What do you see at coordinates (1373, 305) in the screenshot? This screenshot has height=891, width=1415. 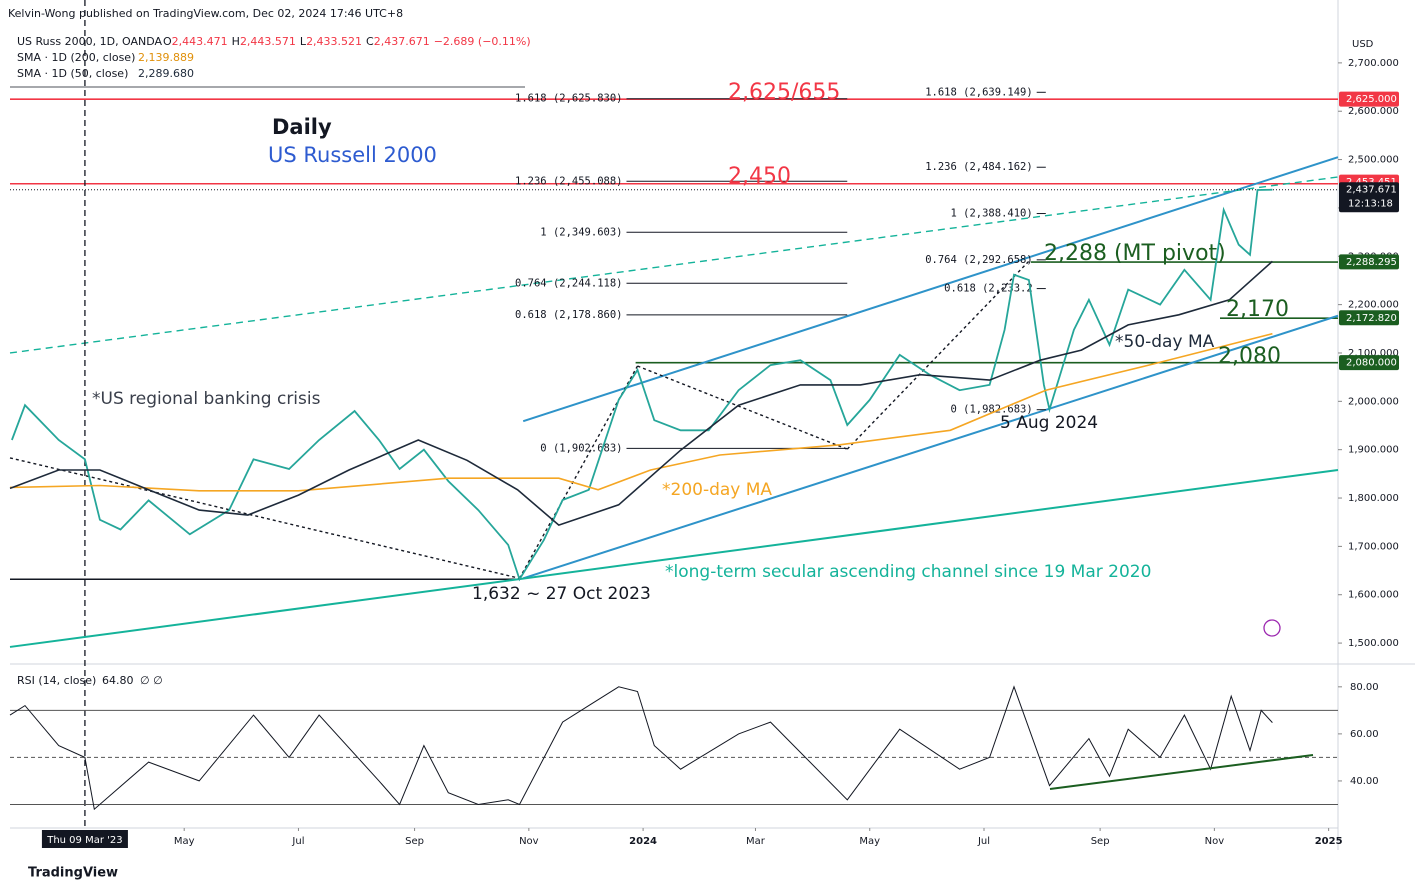 I see `y-tick-label: 2,200.000` at bounding box center [1373, 305].